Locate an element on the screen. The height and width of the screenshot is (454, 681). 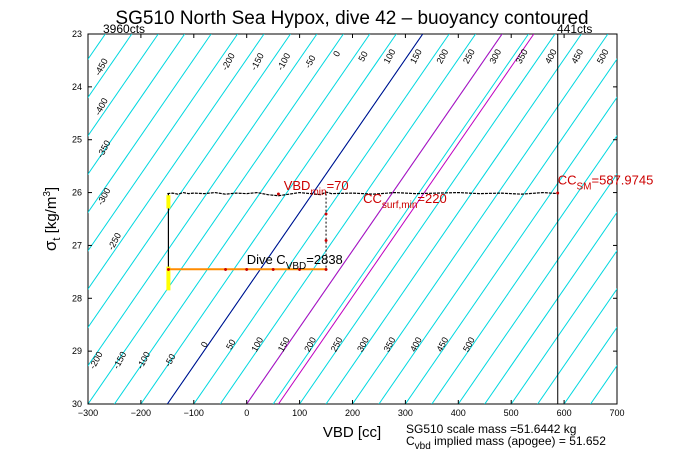
x-tick-label-8: 500 is located at coordinates (511, 413).